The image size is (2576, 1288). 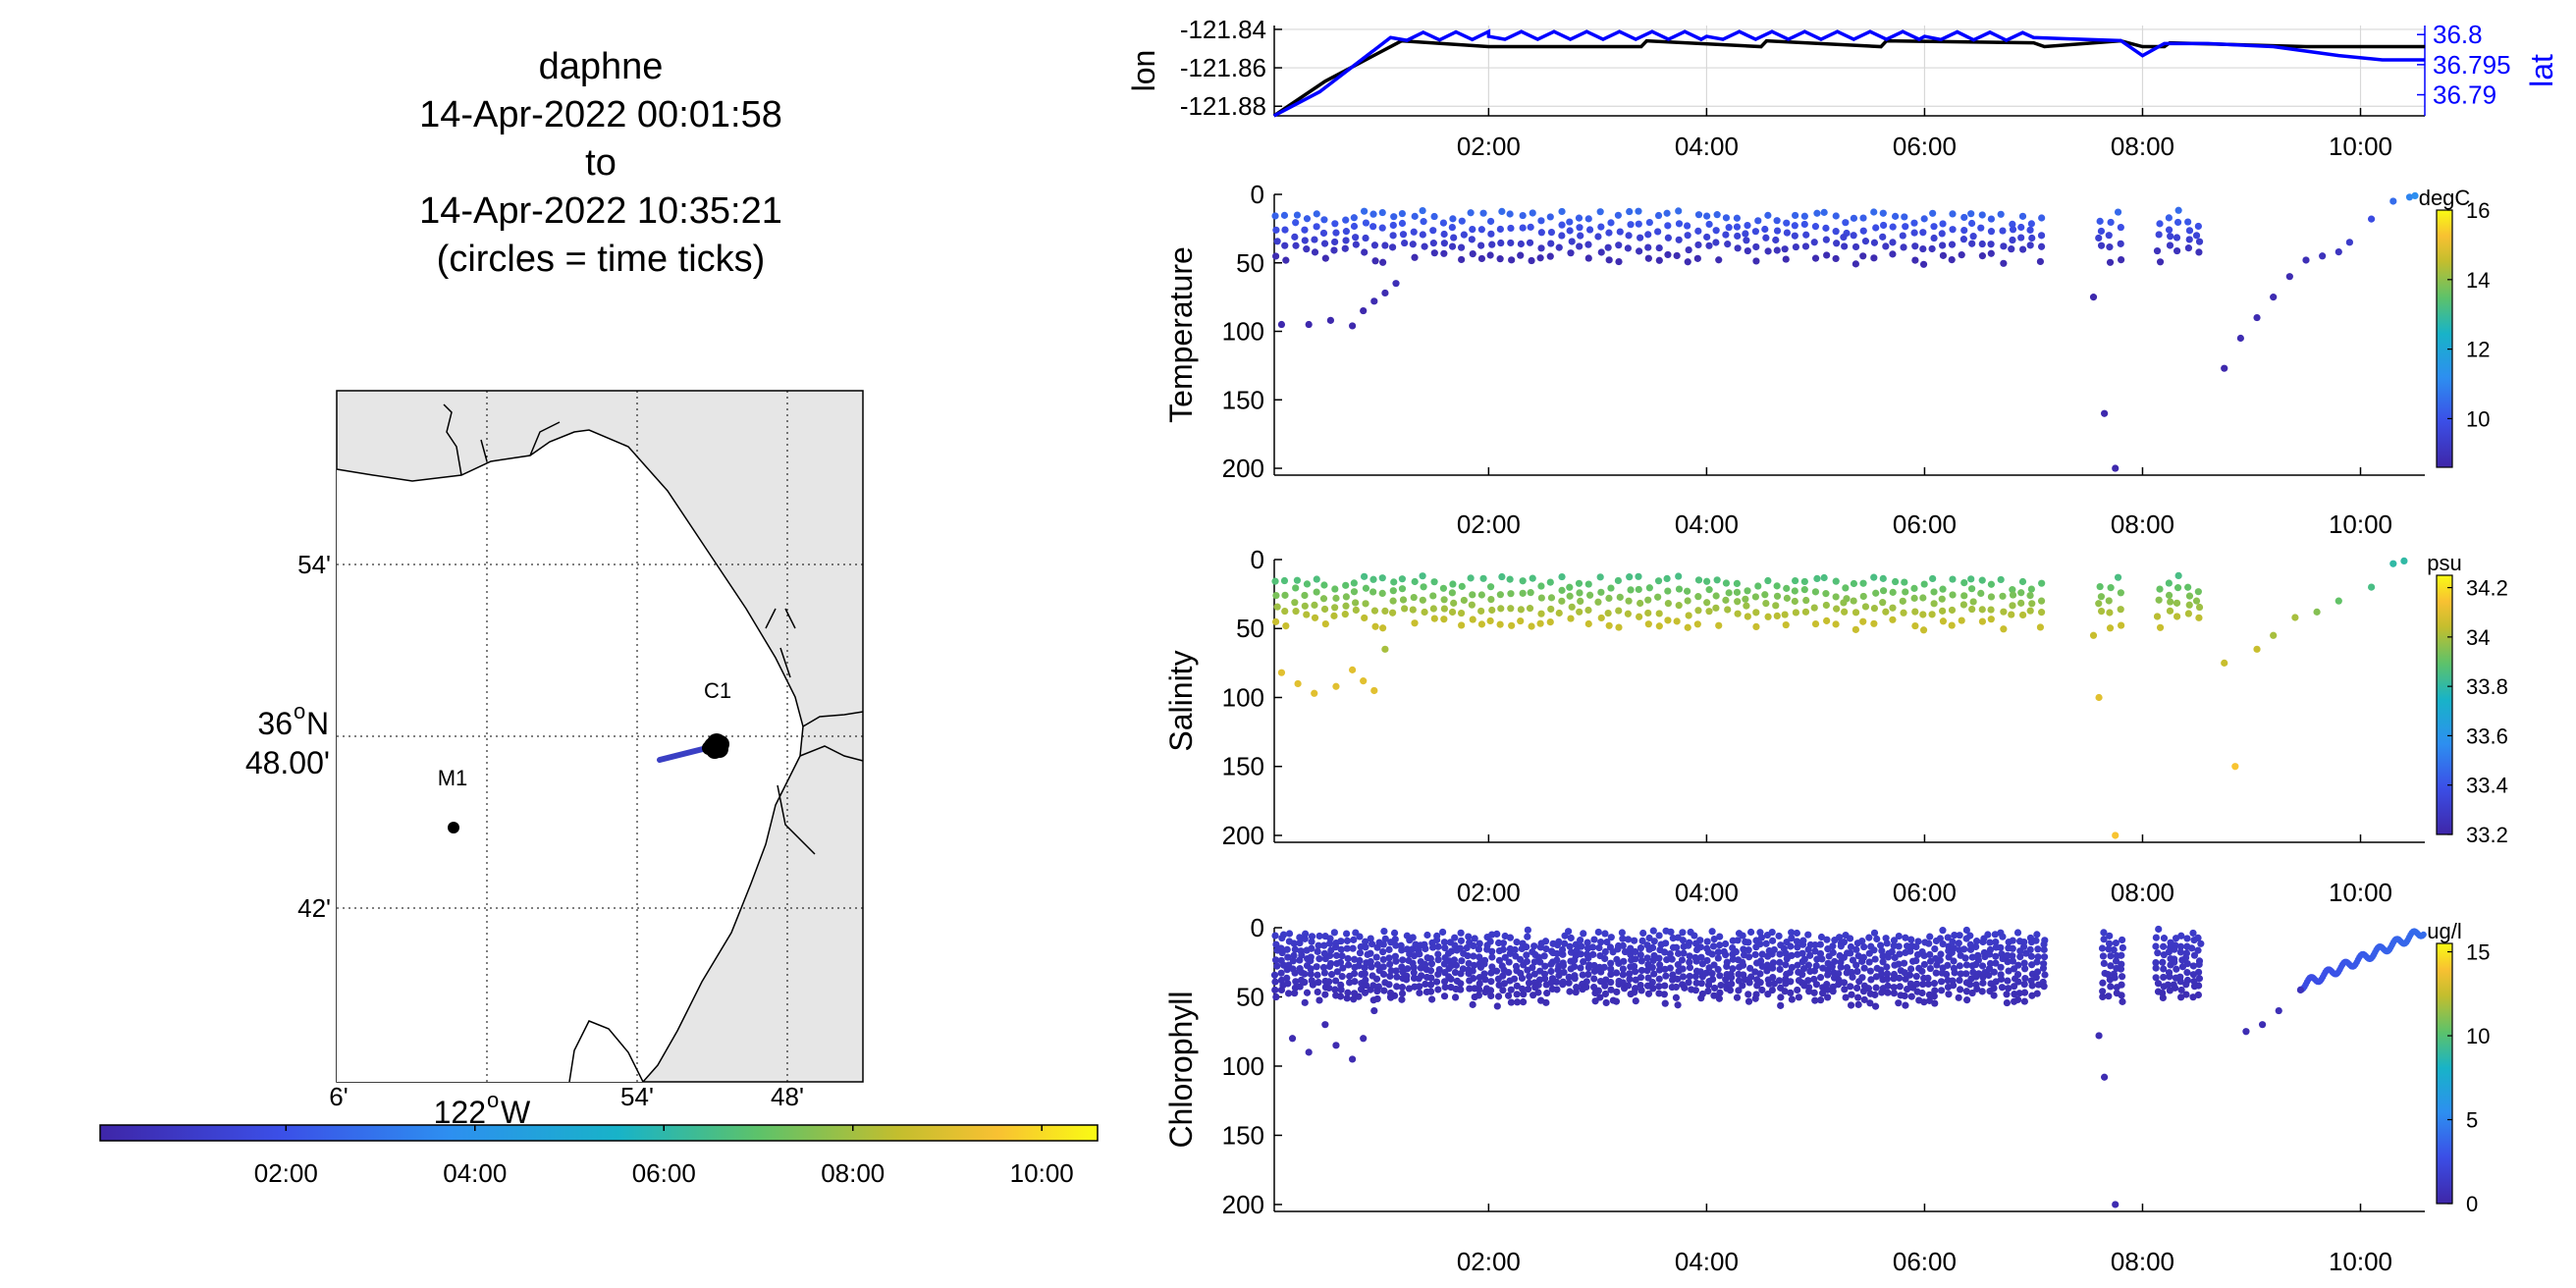 What do you see at coordinates (2360, 146) in the screenshot?
I see `x-tick-label: 10:00` at bounding box center [2360, 146].